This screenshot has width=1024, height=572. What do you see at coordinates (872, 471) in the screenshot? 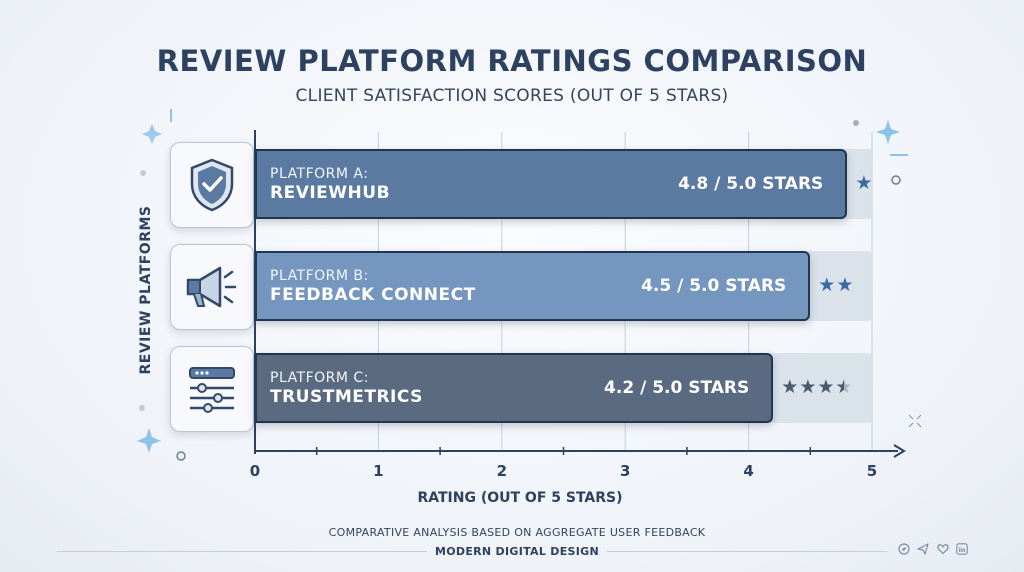
I see `x-tick-label: 5` at bounding box center [872, 471].